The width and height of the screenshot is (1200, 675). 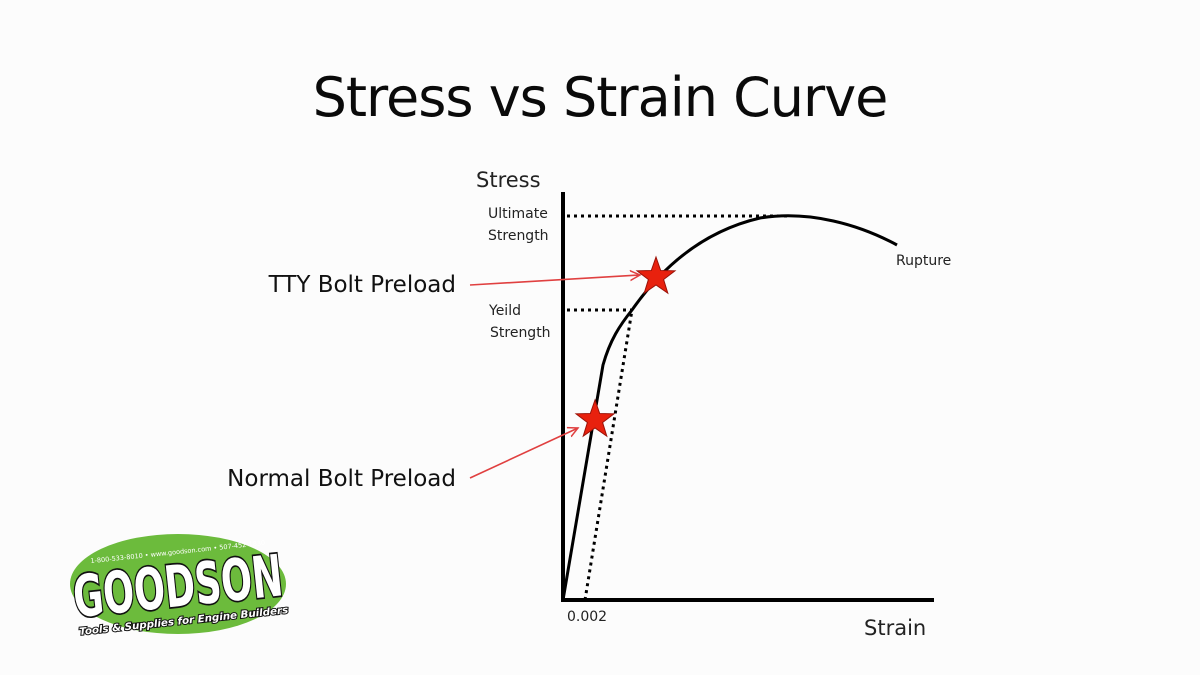 I want to click on ultimate-label-2: Strength, so click(x=518, y=236).